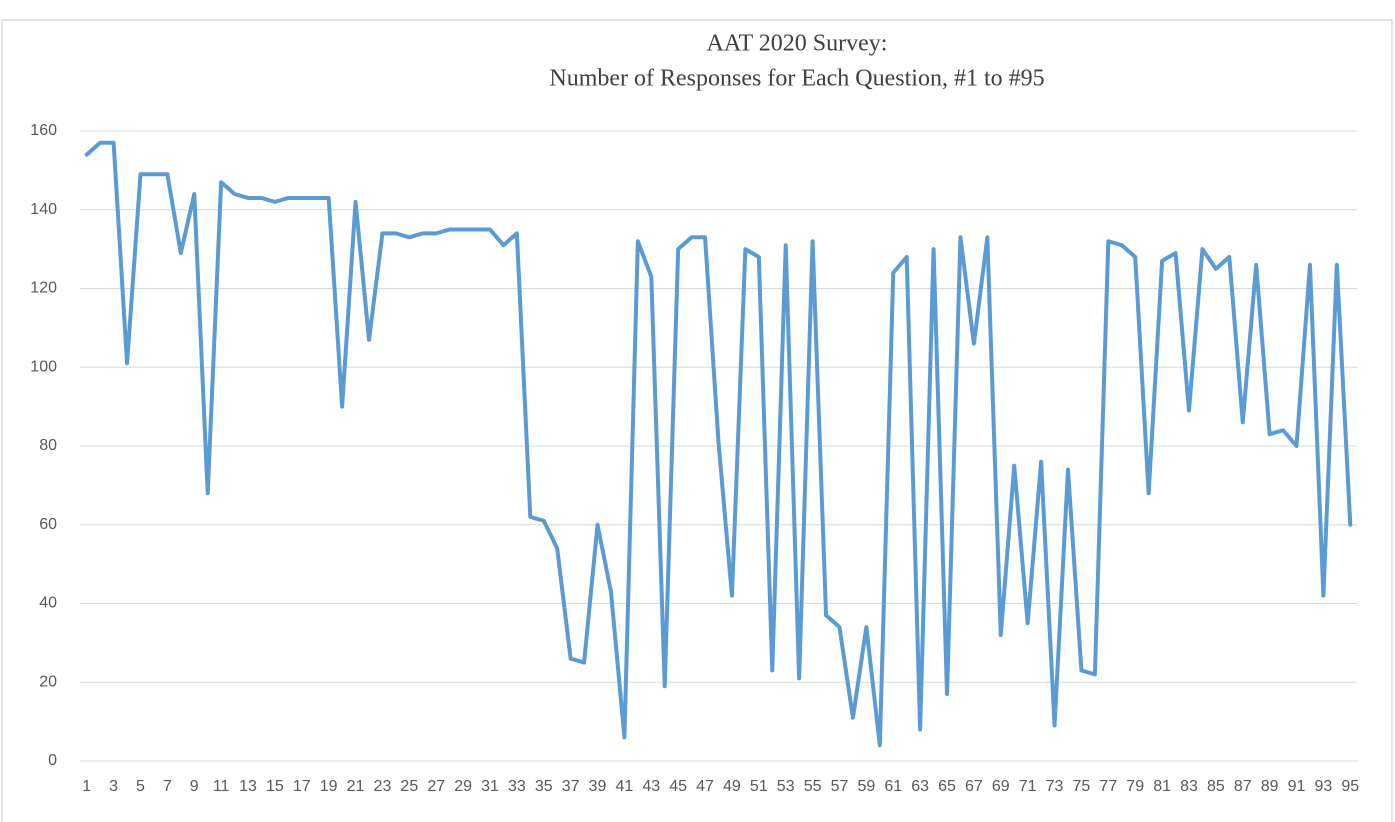 Image resolution: width=1395 pixels, height=822 pixels. Describe the element at coordinates (1323, 786) in the screenshot. I see `x-tick-label: 93` at that location.